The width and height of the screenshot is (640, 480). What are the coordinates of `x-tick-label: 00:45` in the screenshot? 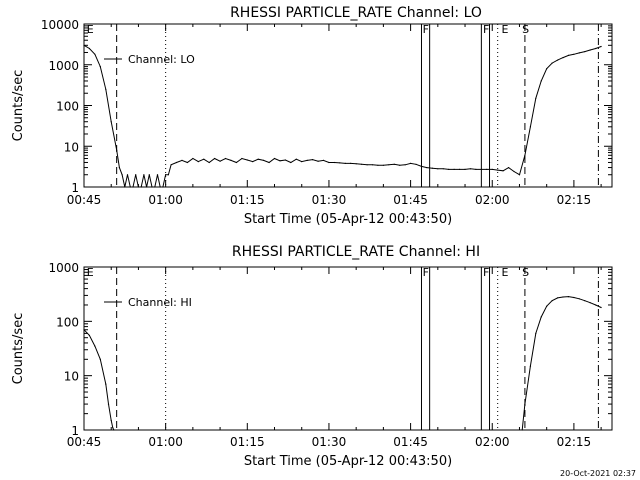 It's located at (84, 442).